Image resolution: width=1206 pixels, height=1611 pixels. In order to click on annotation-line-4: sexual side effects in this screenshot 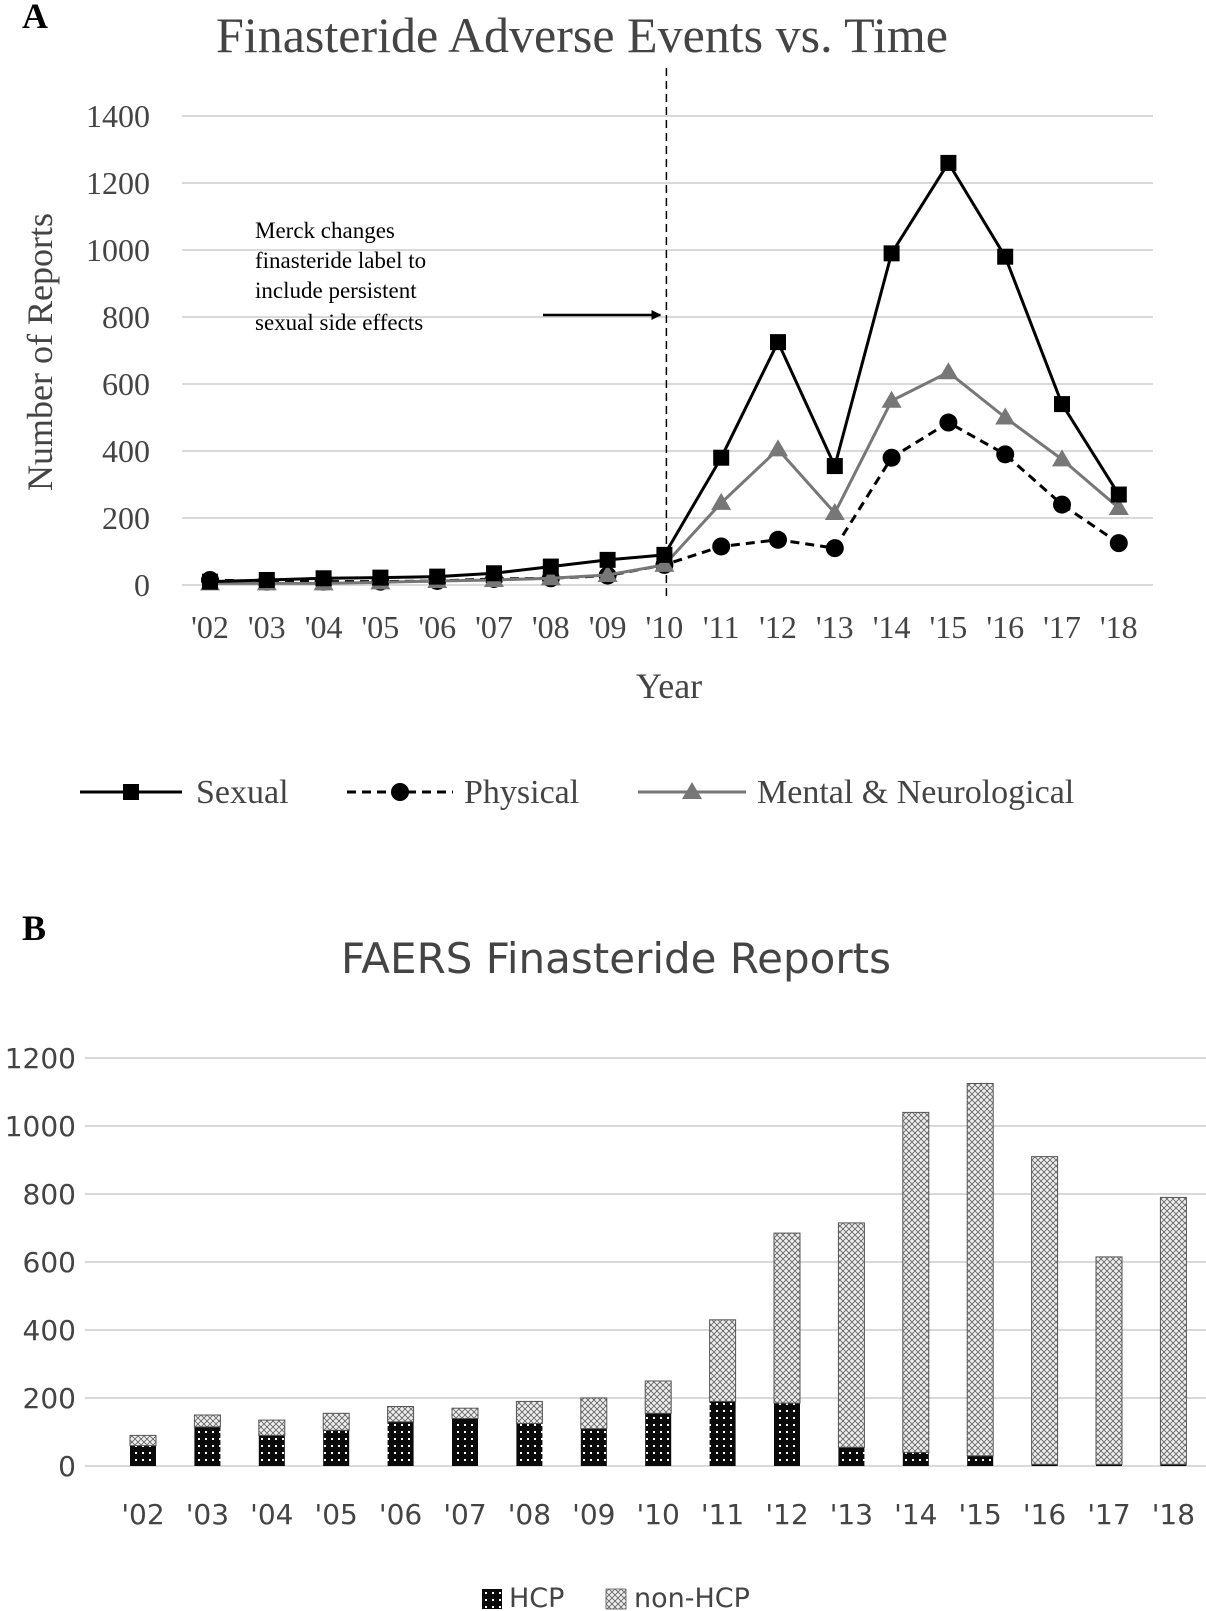, I will do `click(339, 322)`.